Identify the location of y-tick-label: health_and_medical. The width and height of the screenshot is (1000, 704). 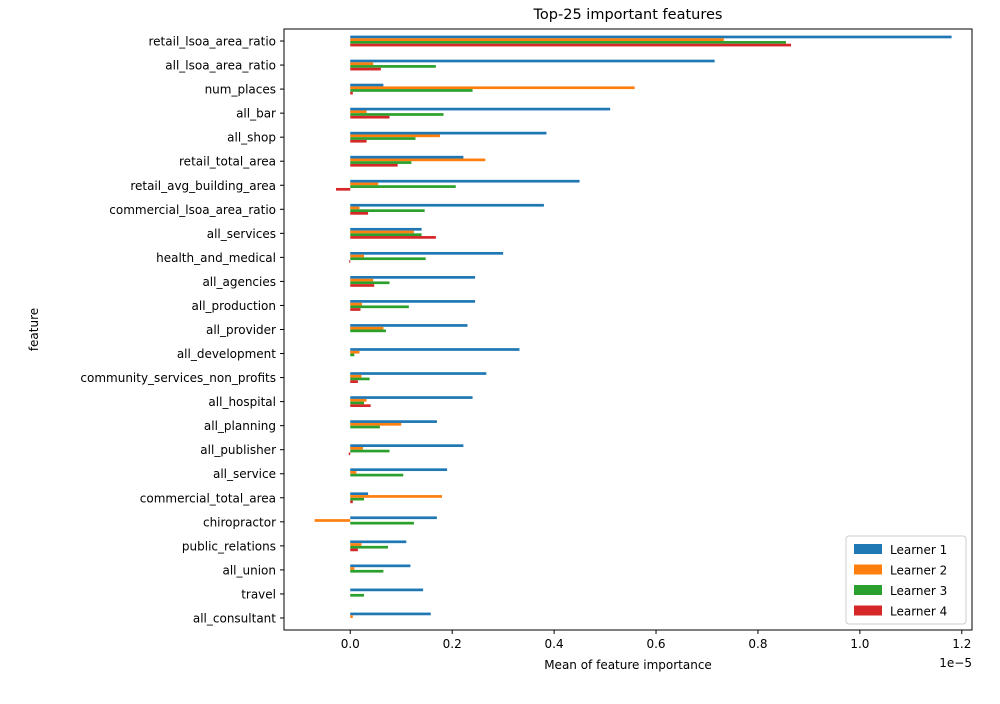
(216, 258).